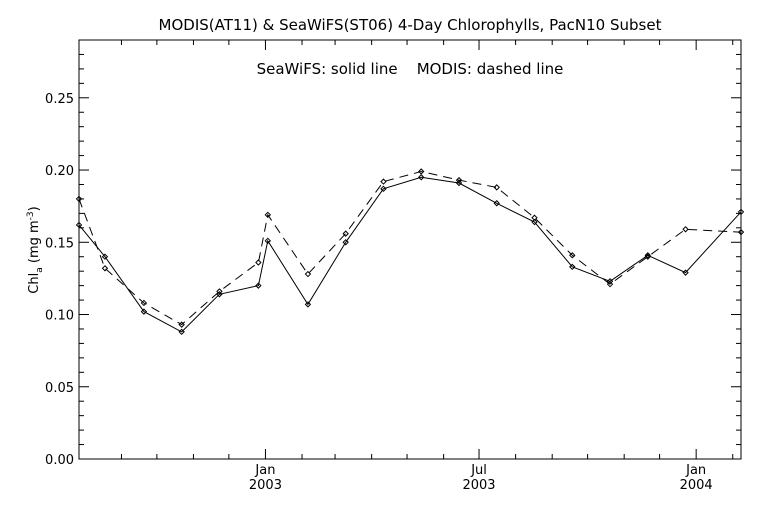 This screenshot has width=768, height=512. Describe the element at coordinates (40, 270) in the screenshot. I see `y-axis-label-sub: a` at that location.